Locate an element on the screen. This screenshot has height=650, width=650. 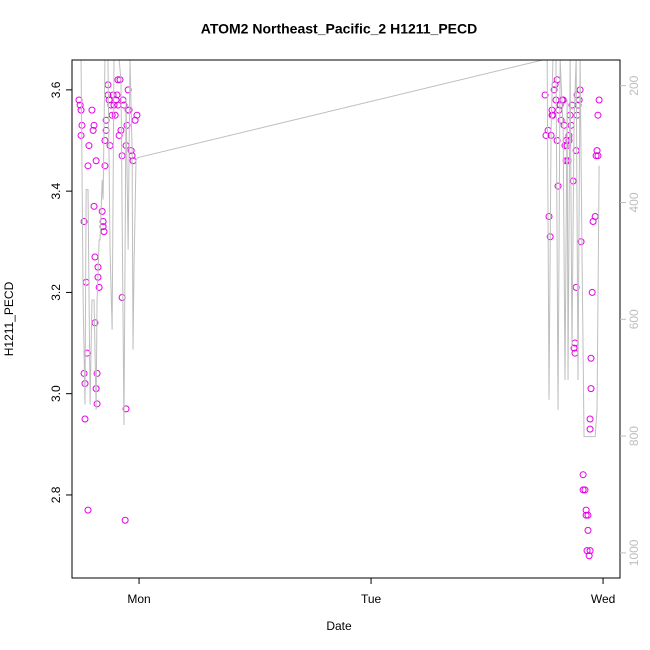
y2-tick-label: 200 is located at coordinates (634, 85).